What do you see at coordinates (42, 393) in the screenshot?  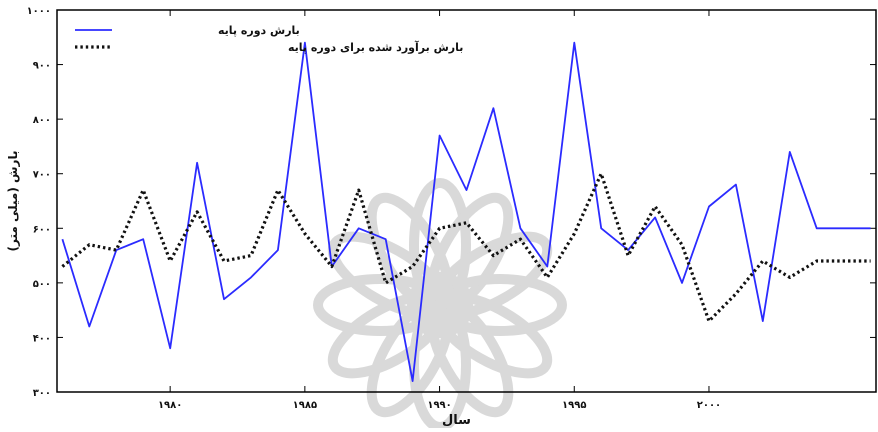 I see `y-tick-label: ۳۰۰` at bounding box center [42, 393].